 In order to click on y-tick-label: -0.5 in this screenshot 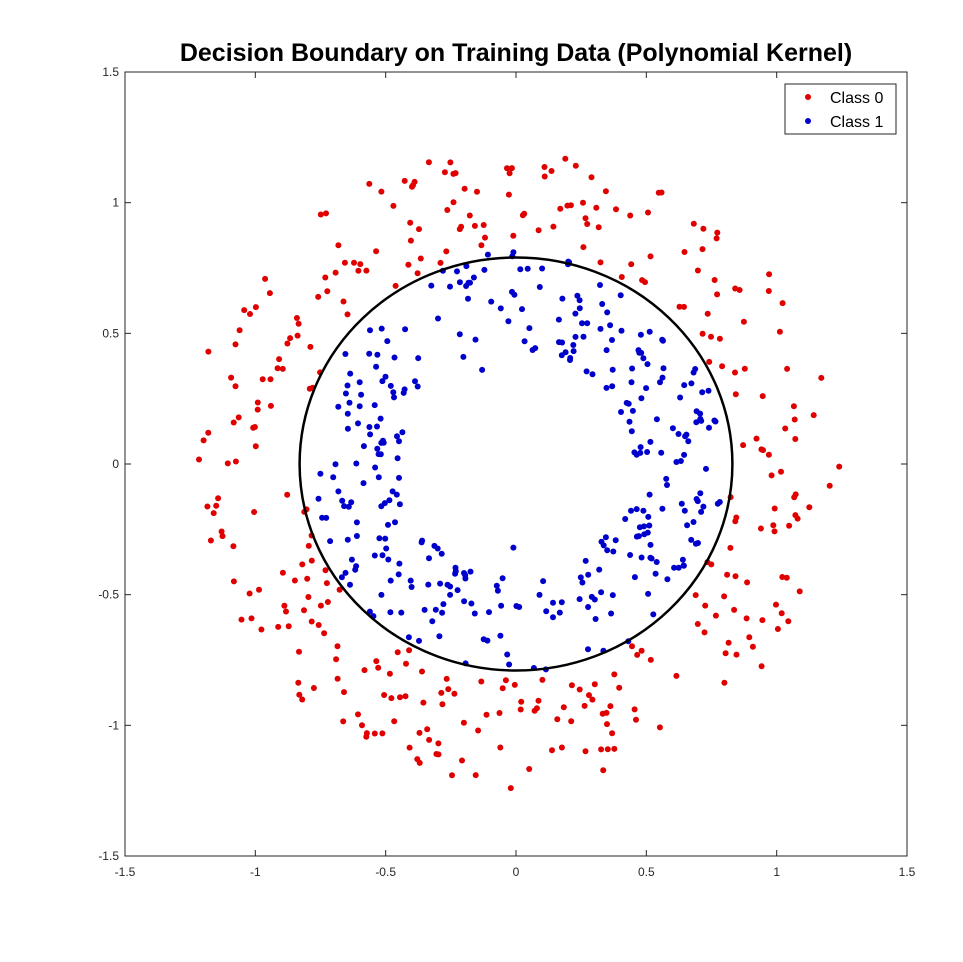, I will do `click(108, 595)`.